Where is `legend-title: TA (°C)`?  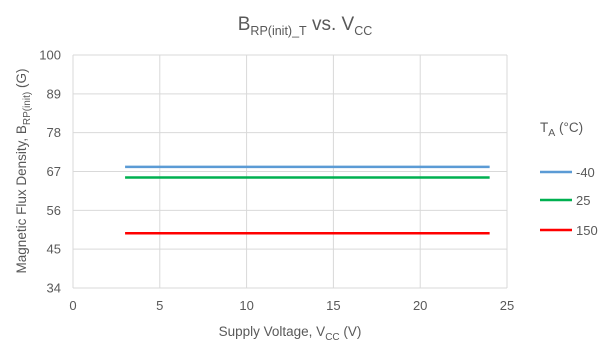 legend-title: TA (°C) is located at coordinates (561, 129).